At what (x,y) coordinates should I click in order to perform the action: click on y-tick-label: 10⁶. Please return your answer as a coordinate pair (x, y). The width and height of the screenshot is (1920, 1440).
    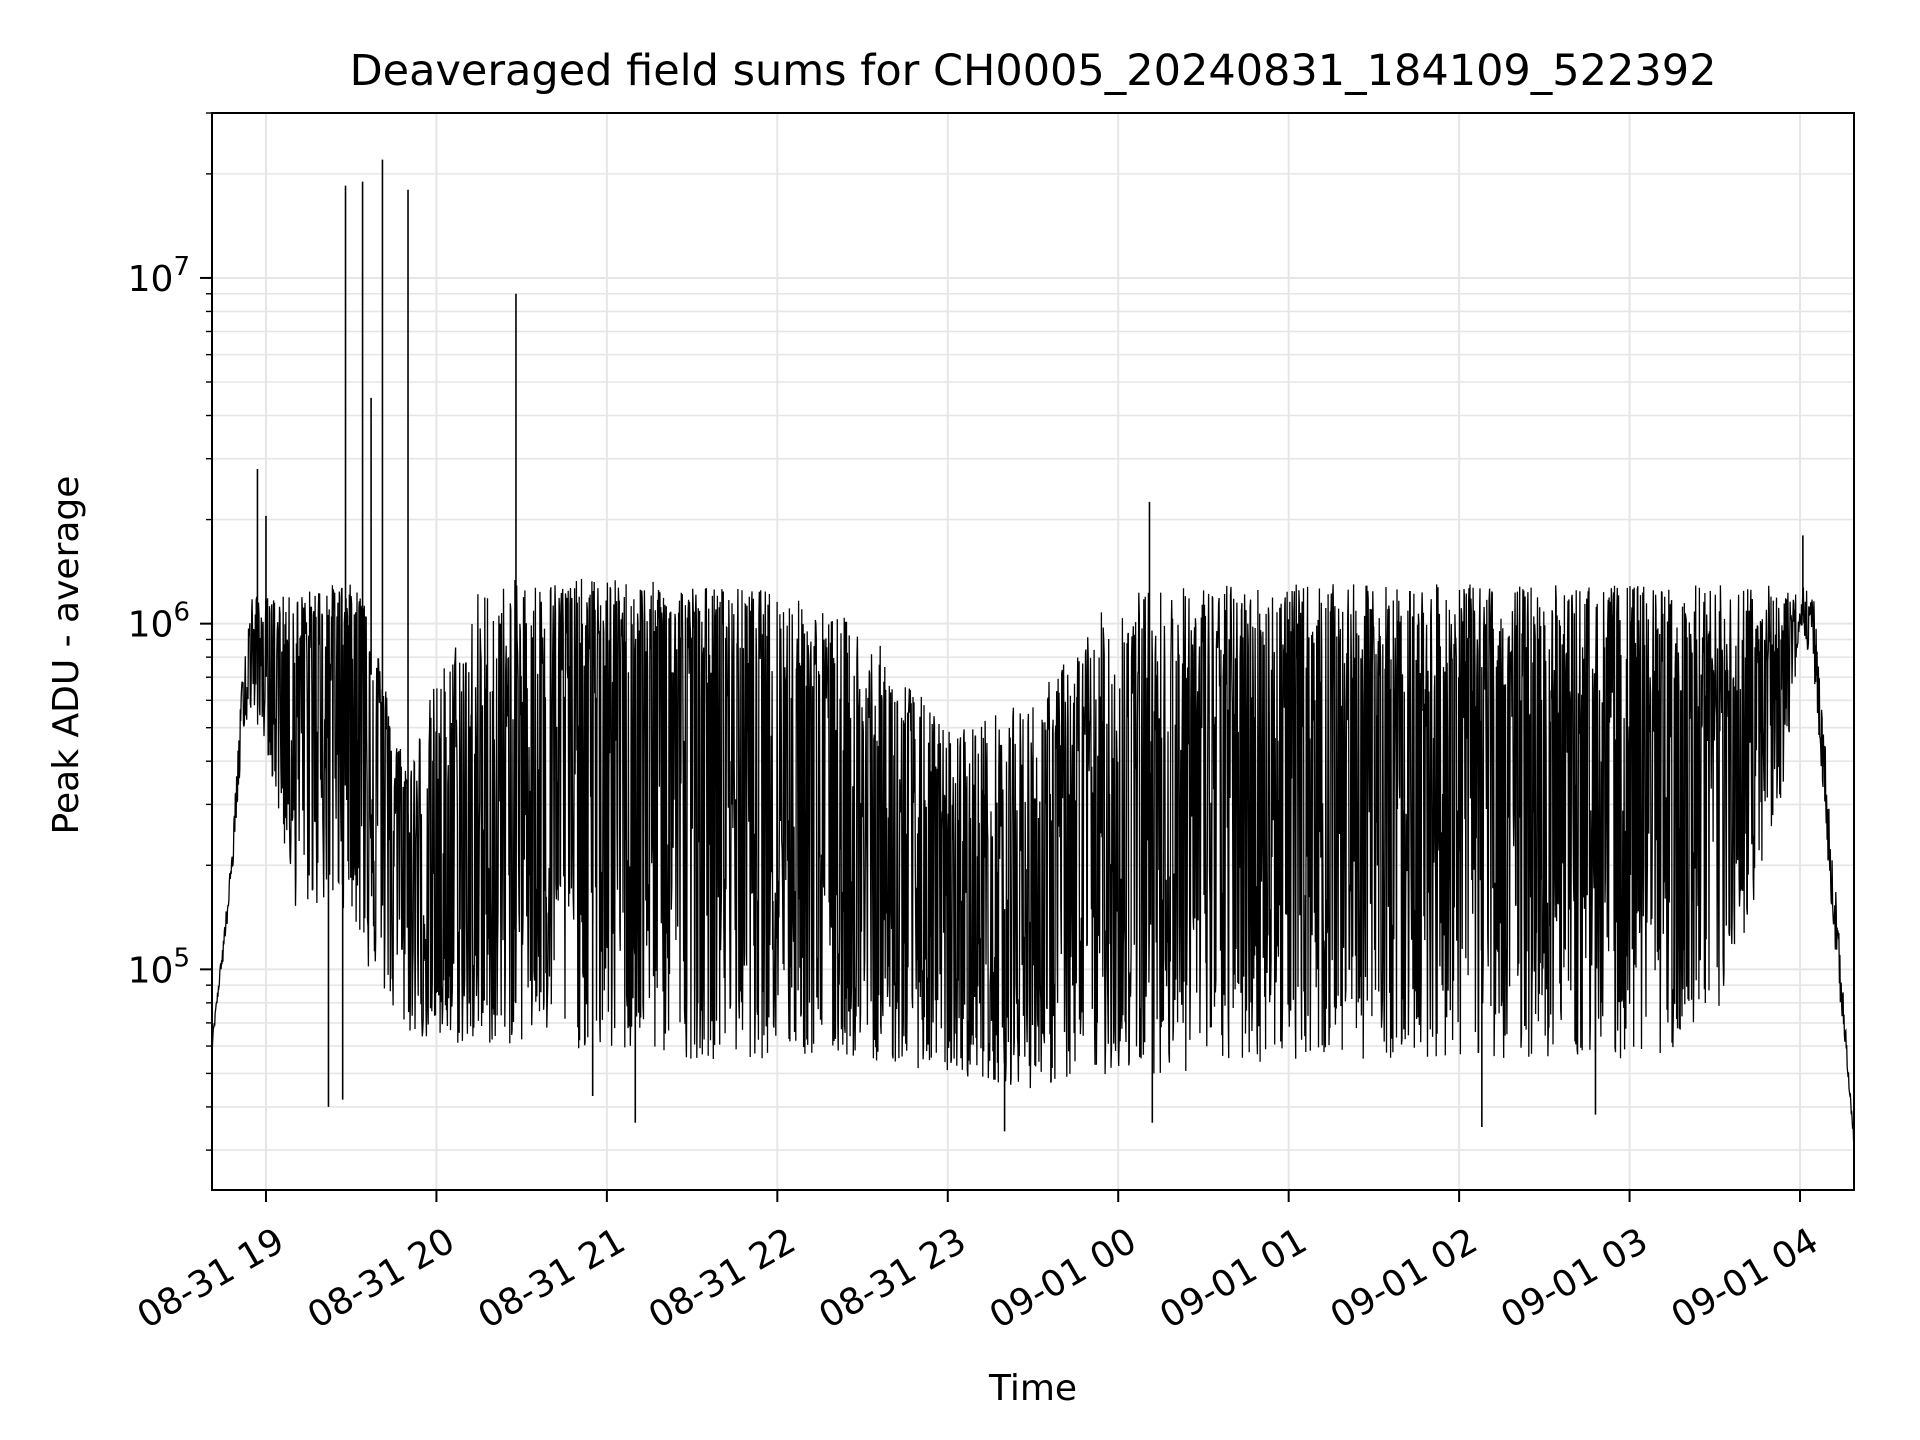
    Looking at the image, I should click on (159, 622).